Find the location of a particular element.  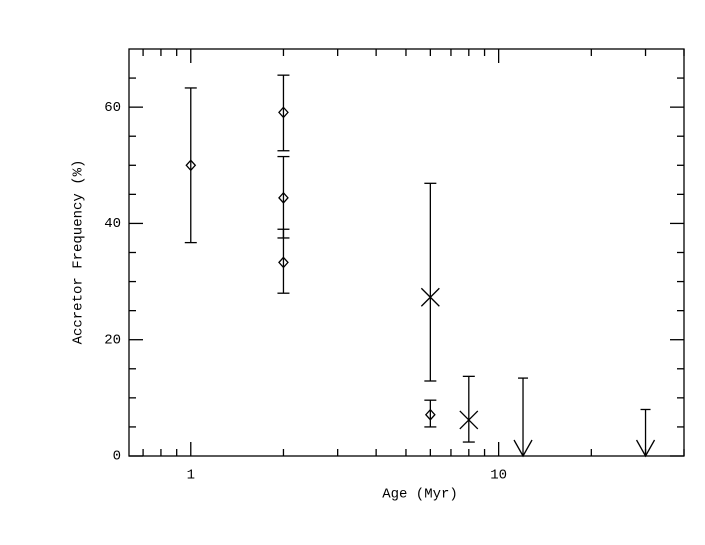

y-axis-label: Accretor Frequency (%) is located at coordinates (79, 252).